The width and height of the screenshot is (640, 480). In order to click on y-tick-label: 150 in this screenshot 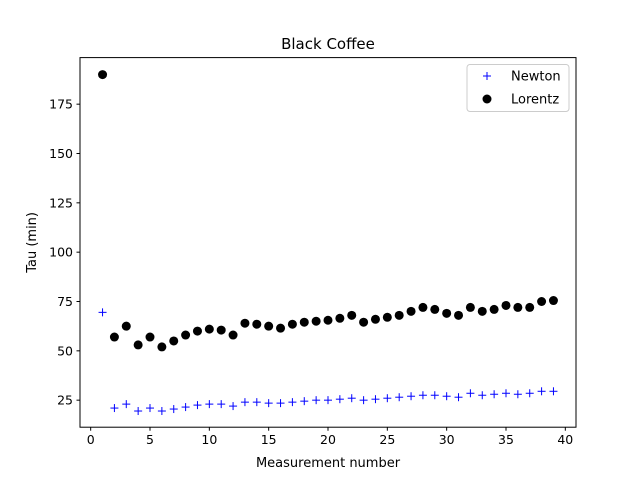, I will do `click(61, 153)`.